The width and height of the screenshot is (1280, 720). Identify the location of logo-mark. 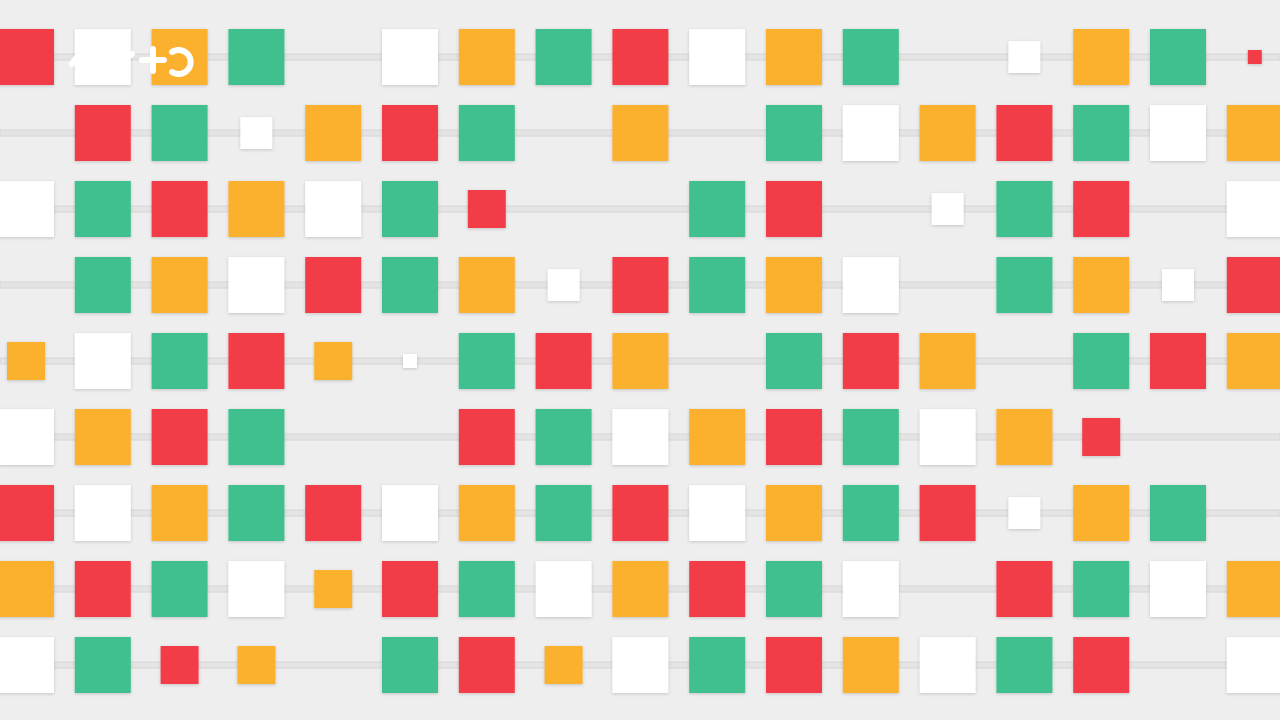
(131, 61).